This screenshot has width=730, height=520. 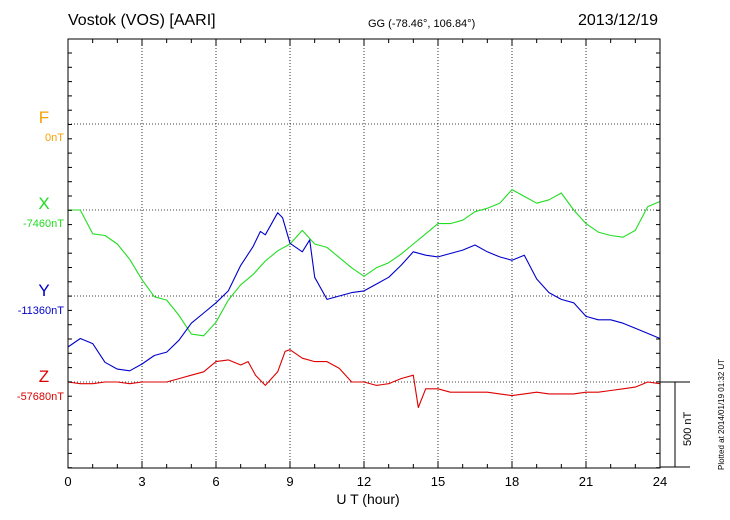 I want to click on component-y-label: Y, so click(x=44, y=290).